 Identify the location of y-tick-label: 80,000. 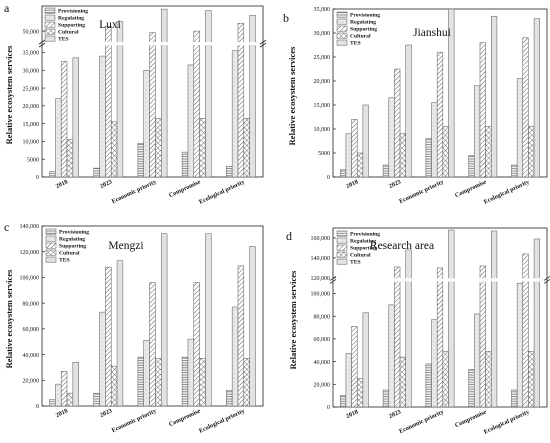
(31, 304).